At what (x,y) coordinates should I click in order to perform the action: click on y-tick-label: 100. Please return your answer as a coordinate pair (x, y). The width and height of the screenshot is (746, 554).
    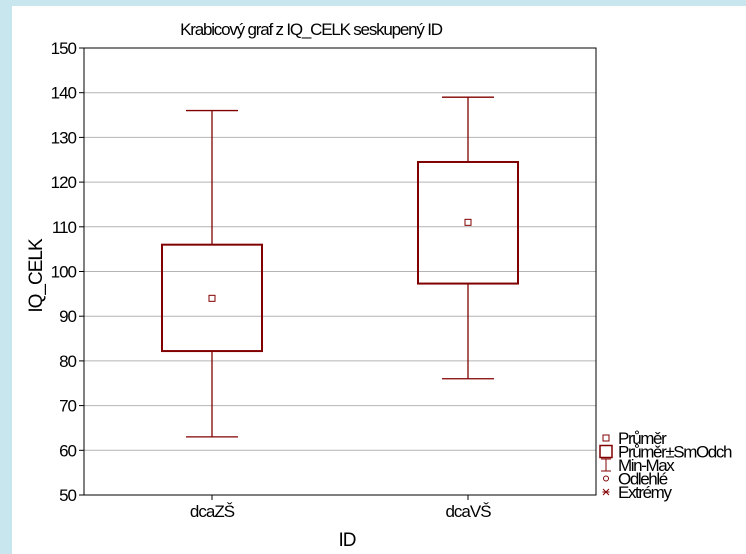
    Looking at the image, I should click on (64, 272).